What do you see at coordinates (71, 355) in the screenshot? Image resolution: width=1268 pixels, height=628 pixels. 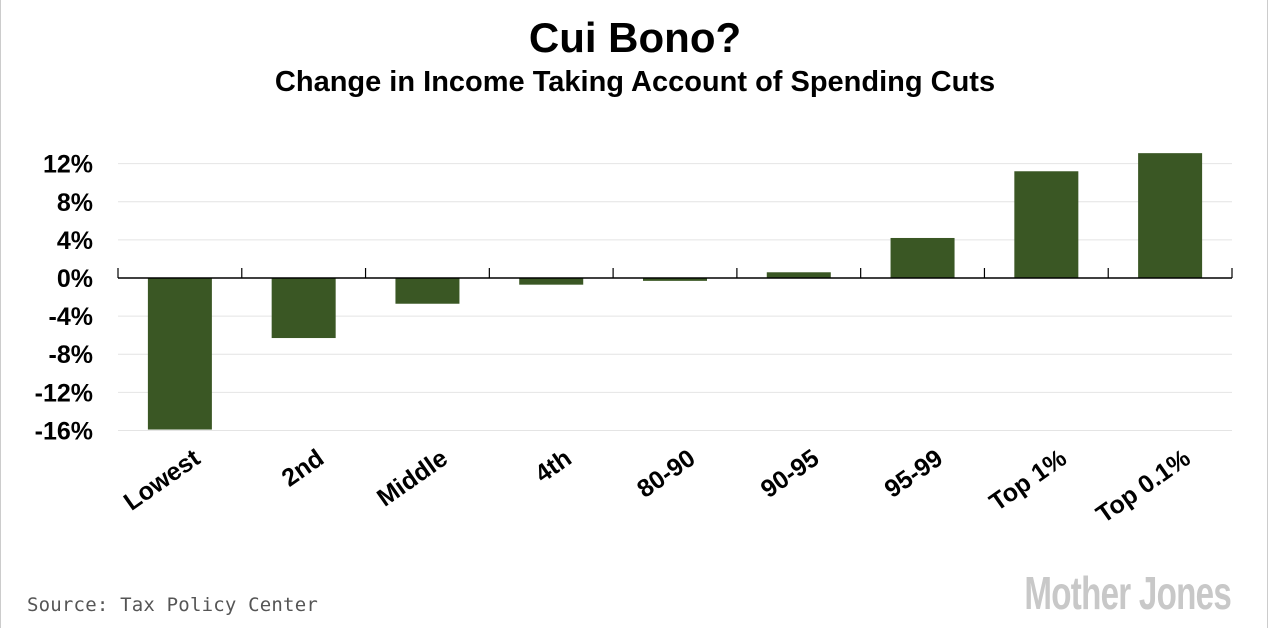 I see `y-tick-label: -8%` at bounding box center [71, 355].